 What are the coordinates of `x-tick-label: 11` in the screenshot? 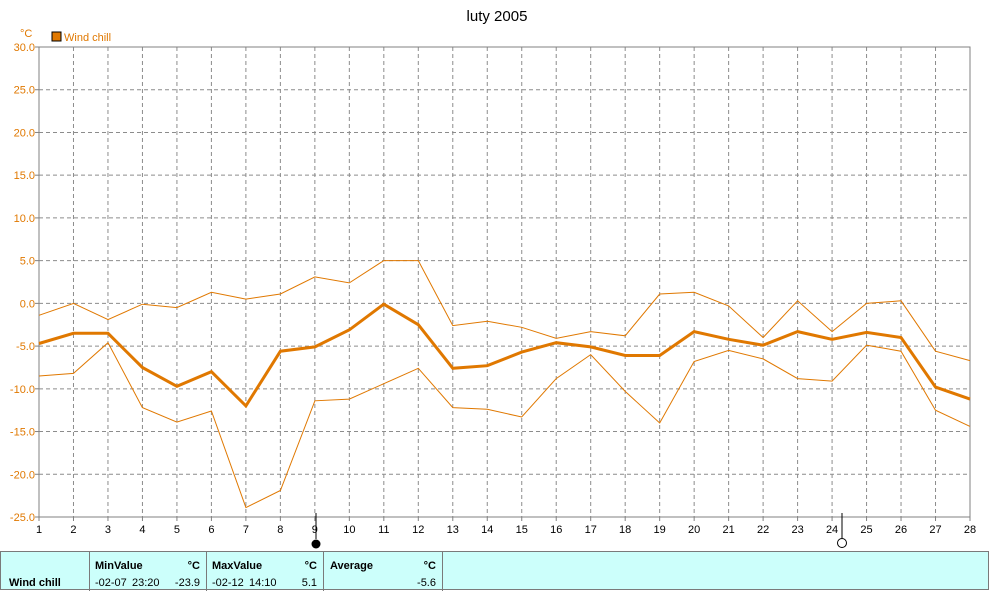 It's located at (383, 530).